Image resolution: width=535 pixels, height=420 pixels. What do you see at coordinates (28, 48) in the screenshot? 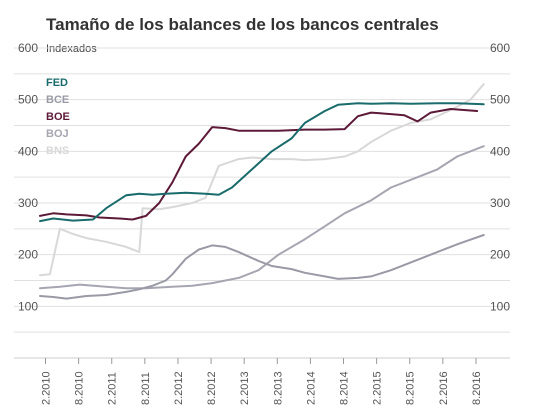
I see `y-tick-label-left: 600` at bounding box center [28, 48].